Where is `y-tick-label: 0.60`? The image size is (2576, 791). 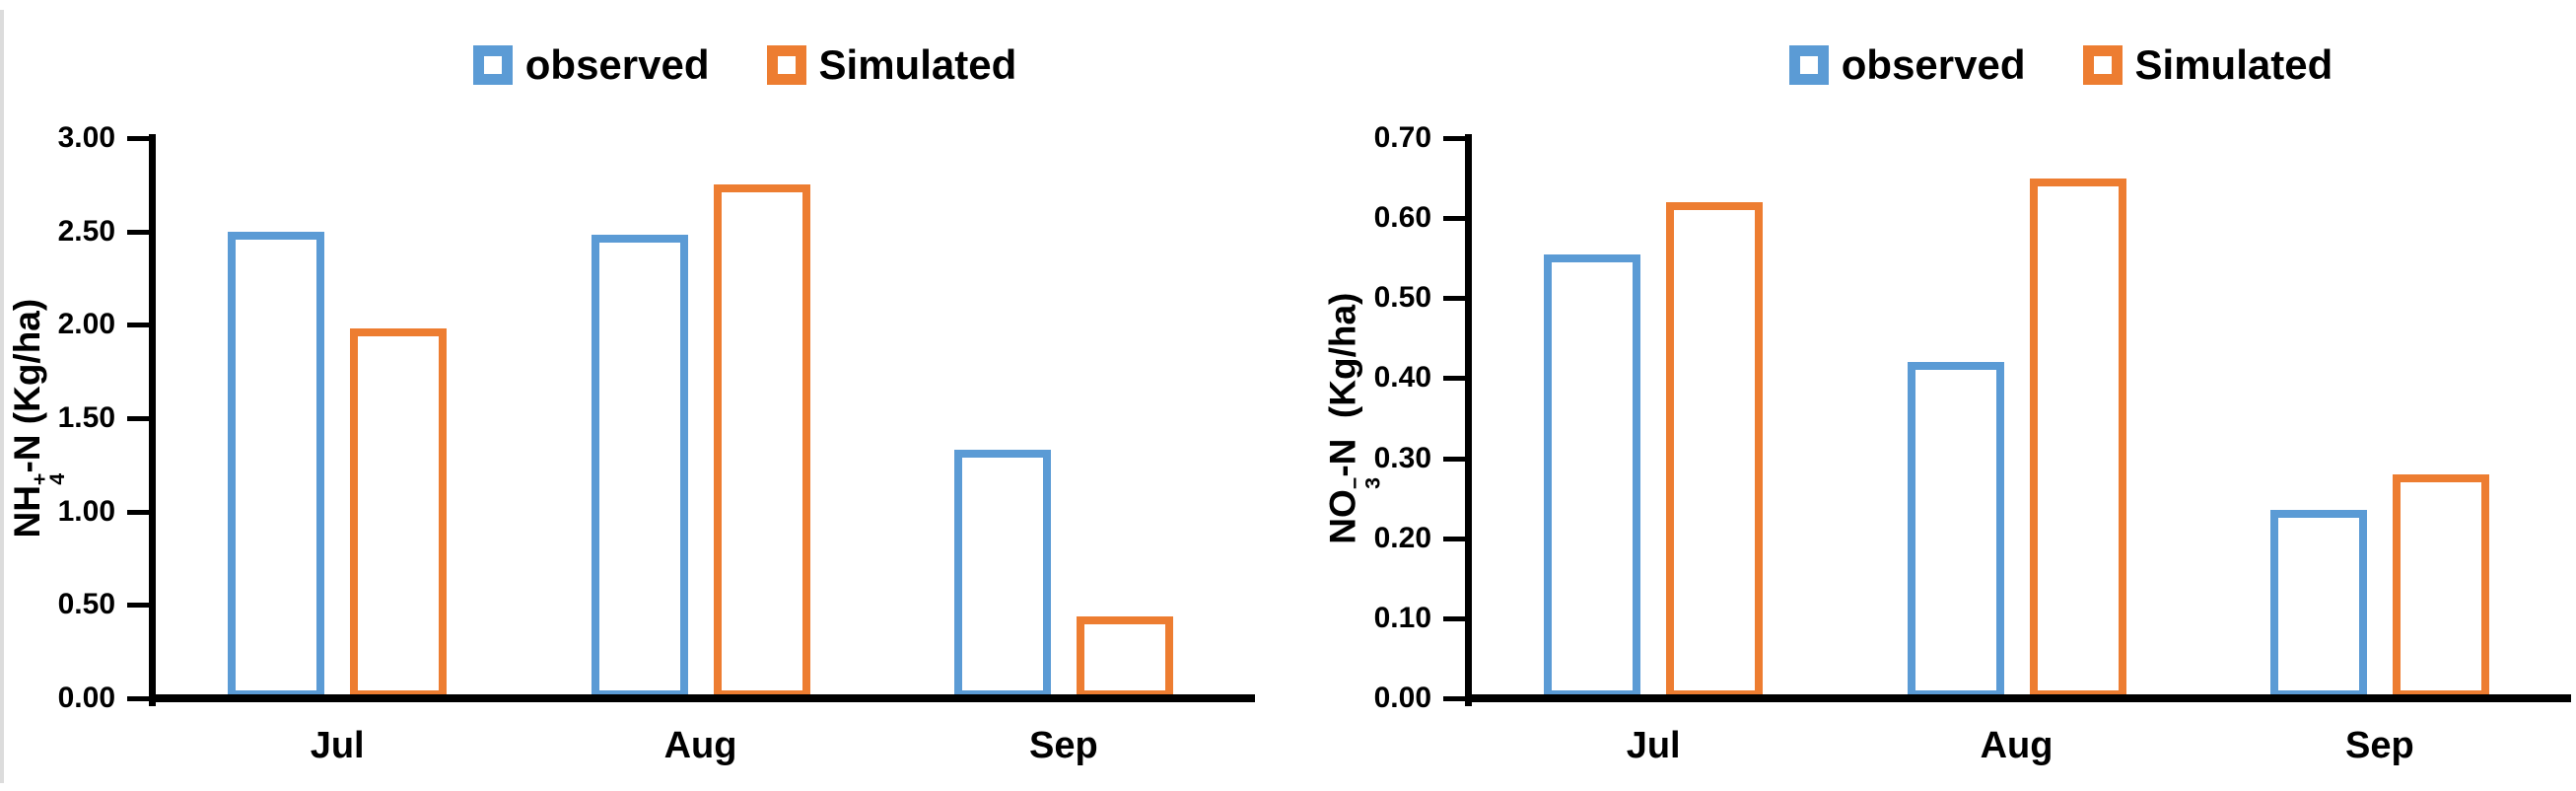 y-tick-label: 0.60 is located at coordinates (1402, 218).